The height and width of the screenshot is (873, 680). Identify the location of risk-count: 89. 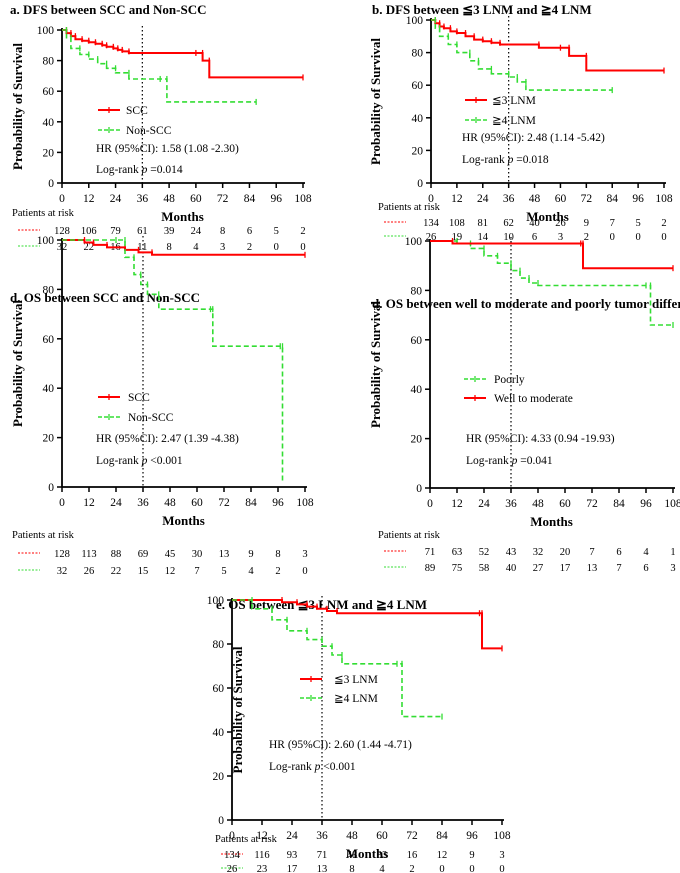
(430, 568).